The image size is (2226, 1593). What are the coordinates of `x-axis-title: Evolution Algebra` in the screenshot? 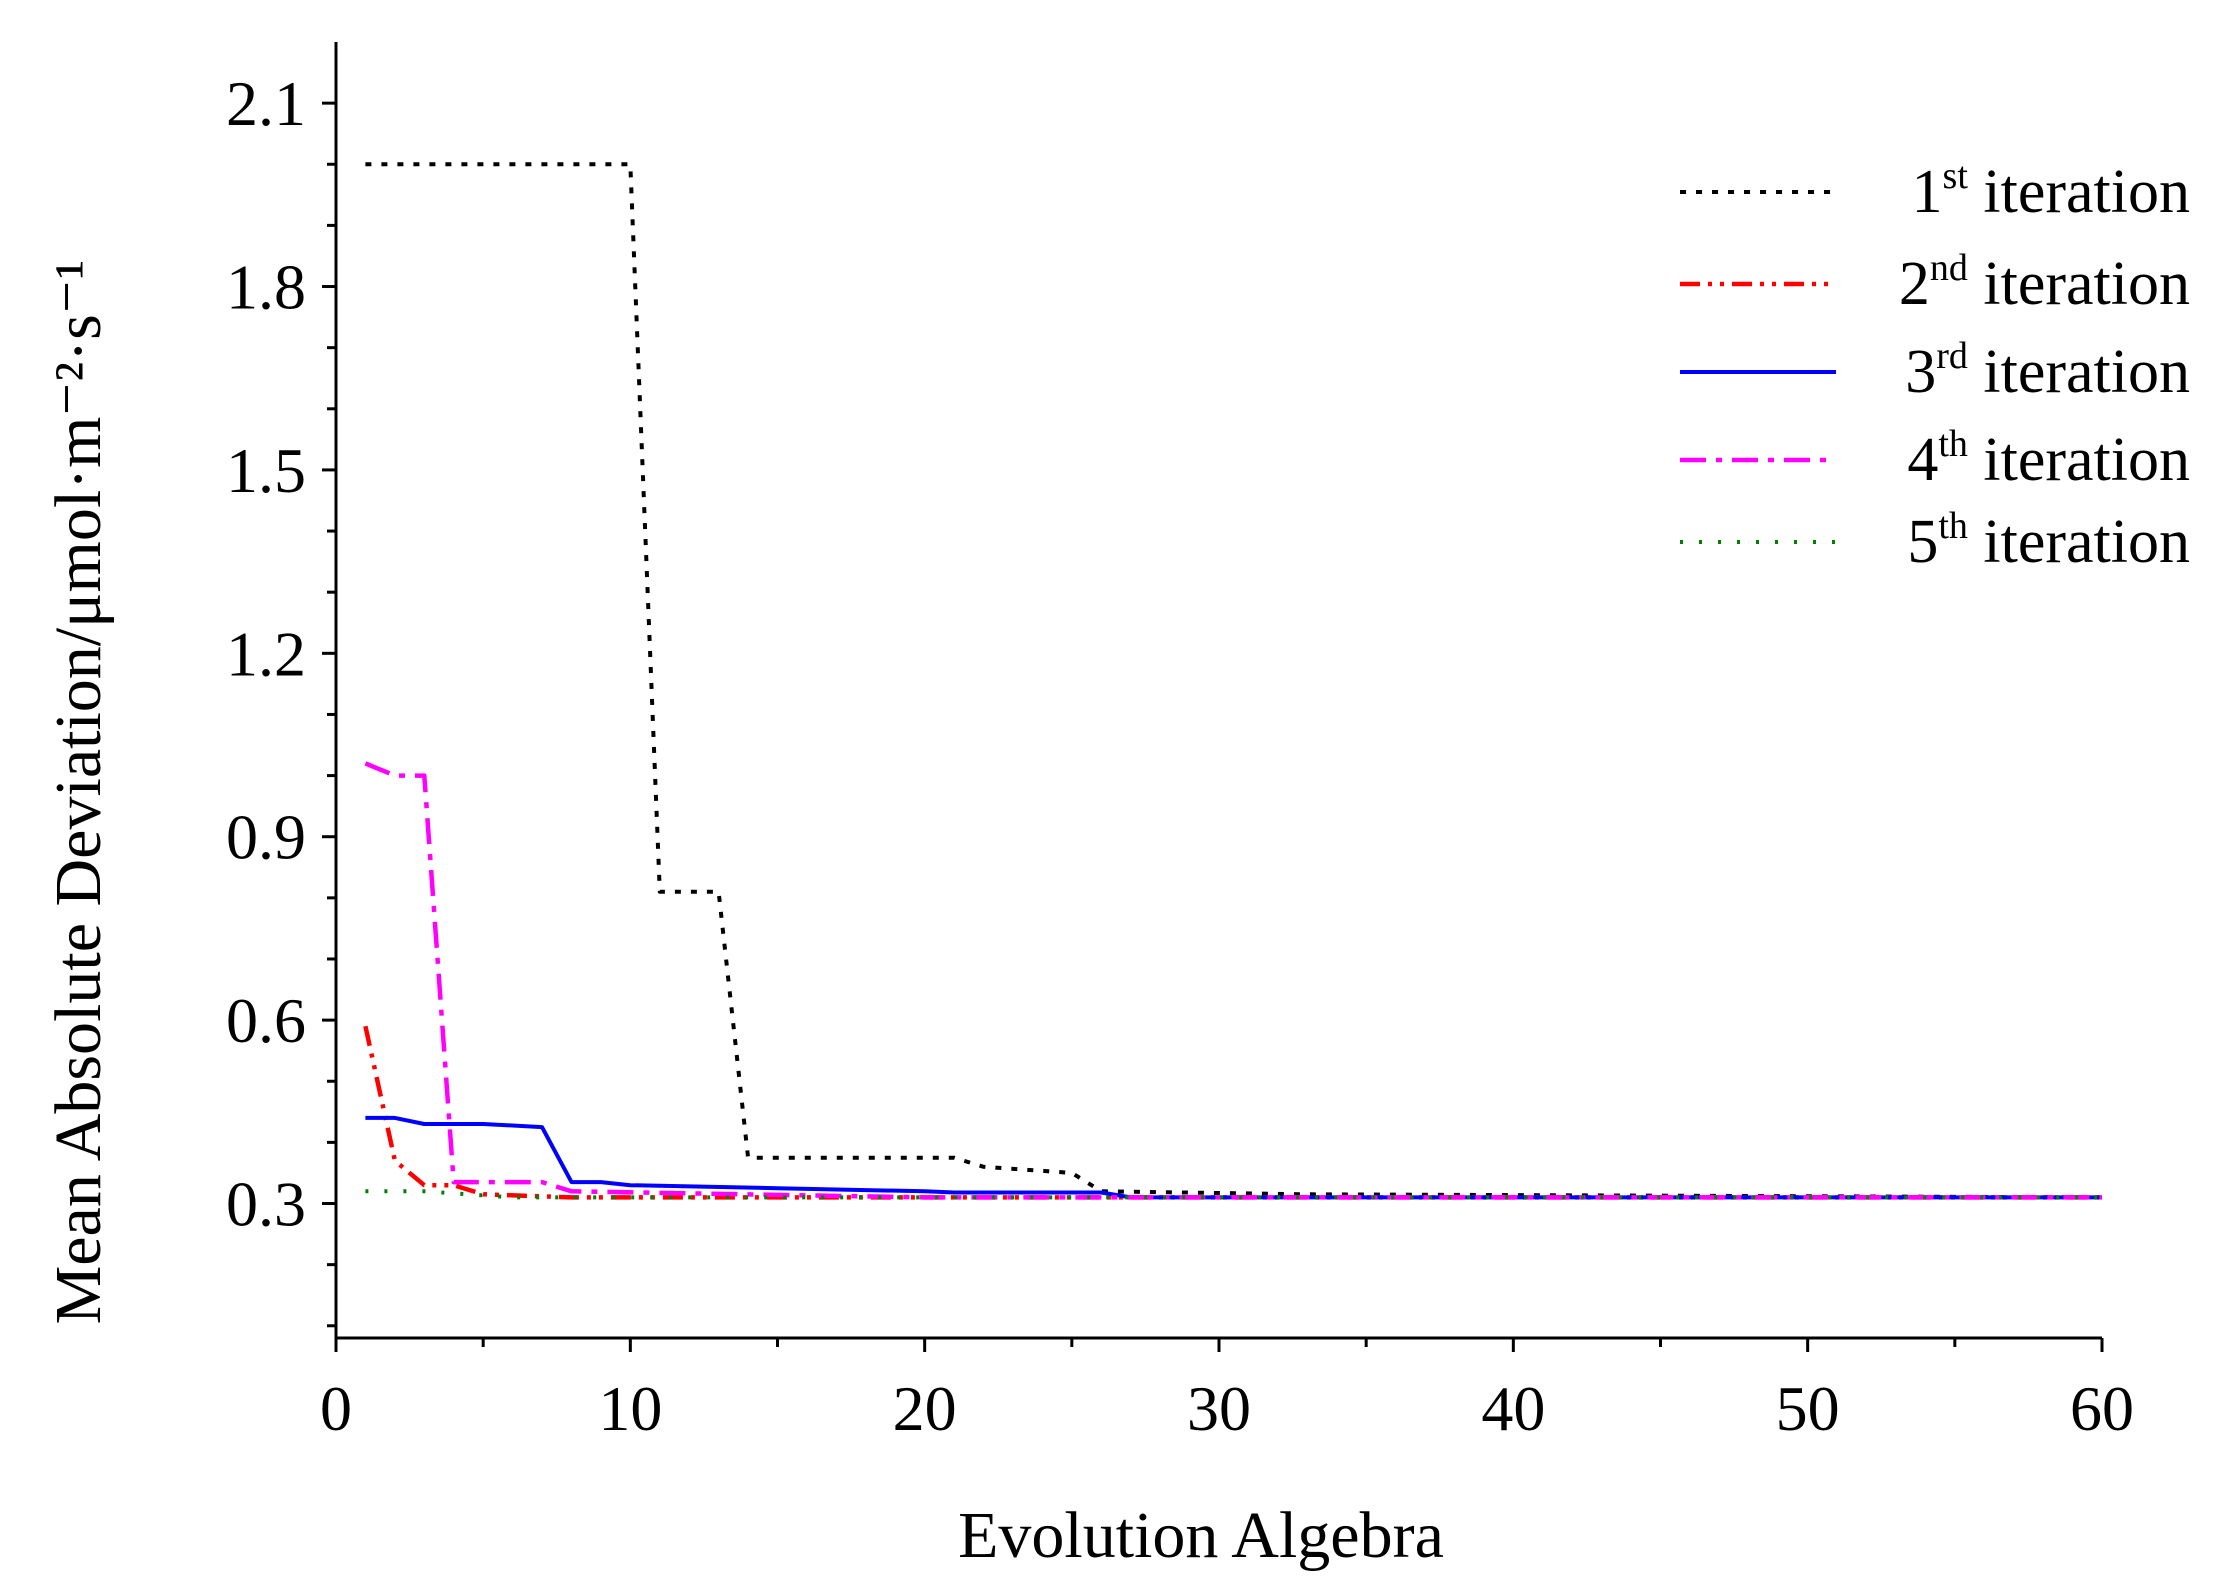 It's located at (1201, 1535).